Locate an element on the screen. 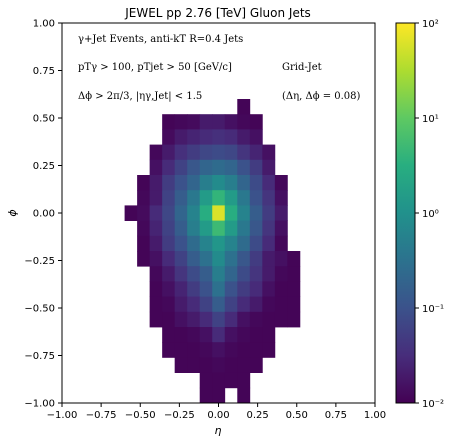 The height and width of the screenshot is (443, 452). y-tick-label: −0.75 is located at coordinates (39, 356).